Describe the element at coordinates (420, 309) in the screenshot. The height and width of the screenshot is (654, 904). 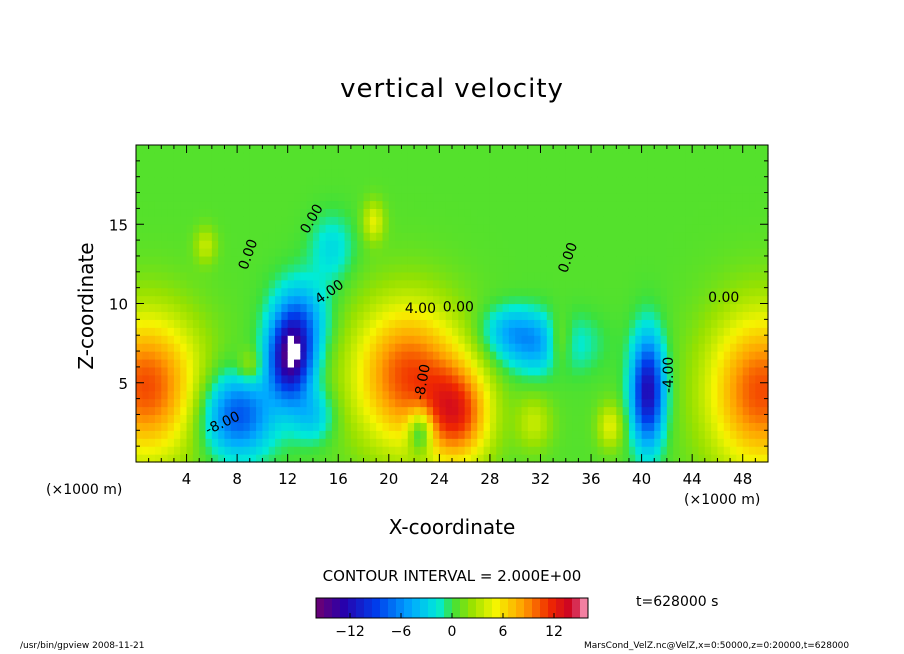
I see `contour-label: 4.00` at that location.